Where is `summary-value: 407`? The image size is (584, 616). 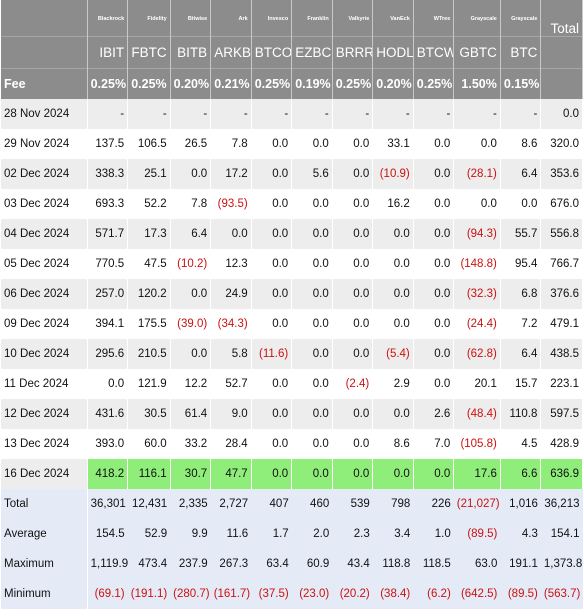
summary-value: 407 is located at coordinates (271, 503).